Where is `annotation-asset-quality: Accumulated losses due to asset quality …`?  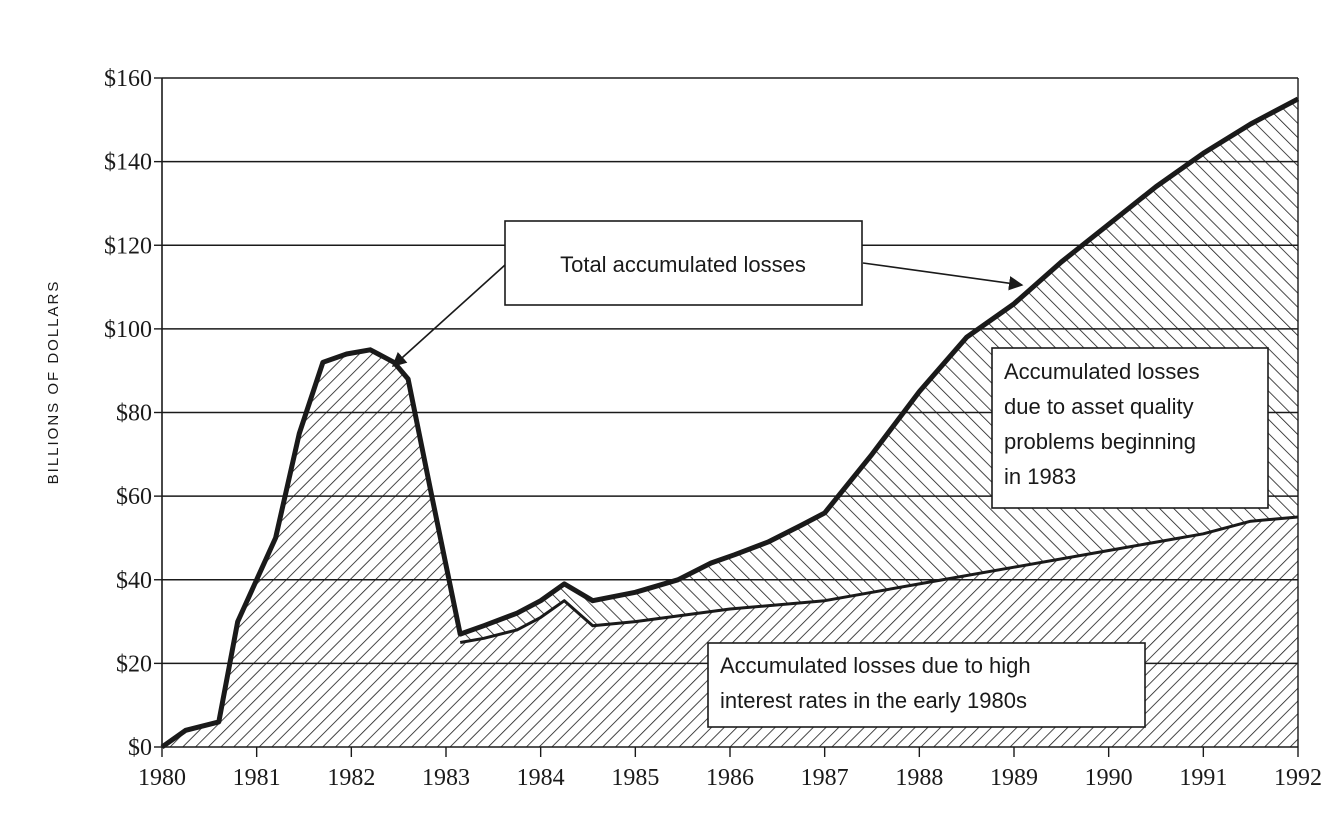
annotation-asset-quality: Accumulated losses due to asset quality … is located at coordinates (1130, 428).